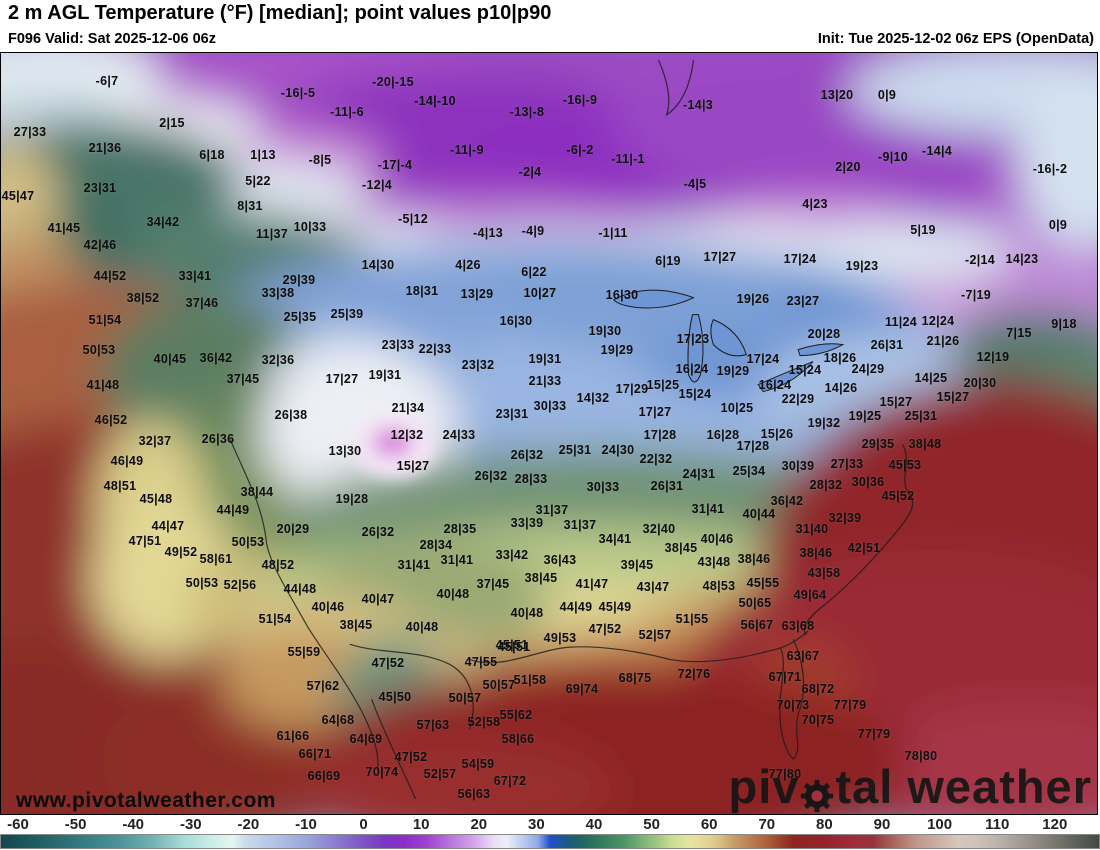  Describe the element at coordinates (937, 151) in the screenshot. I see `point-value: -14|4` at that location.